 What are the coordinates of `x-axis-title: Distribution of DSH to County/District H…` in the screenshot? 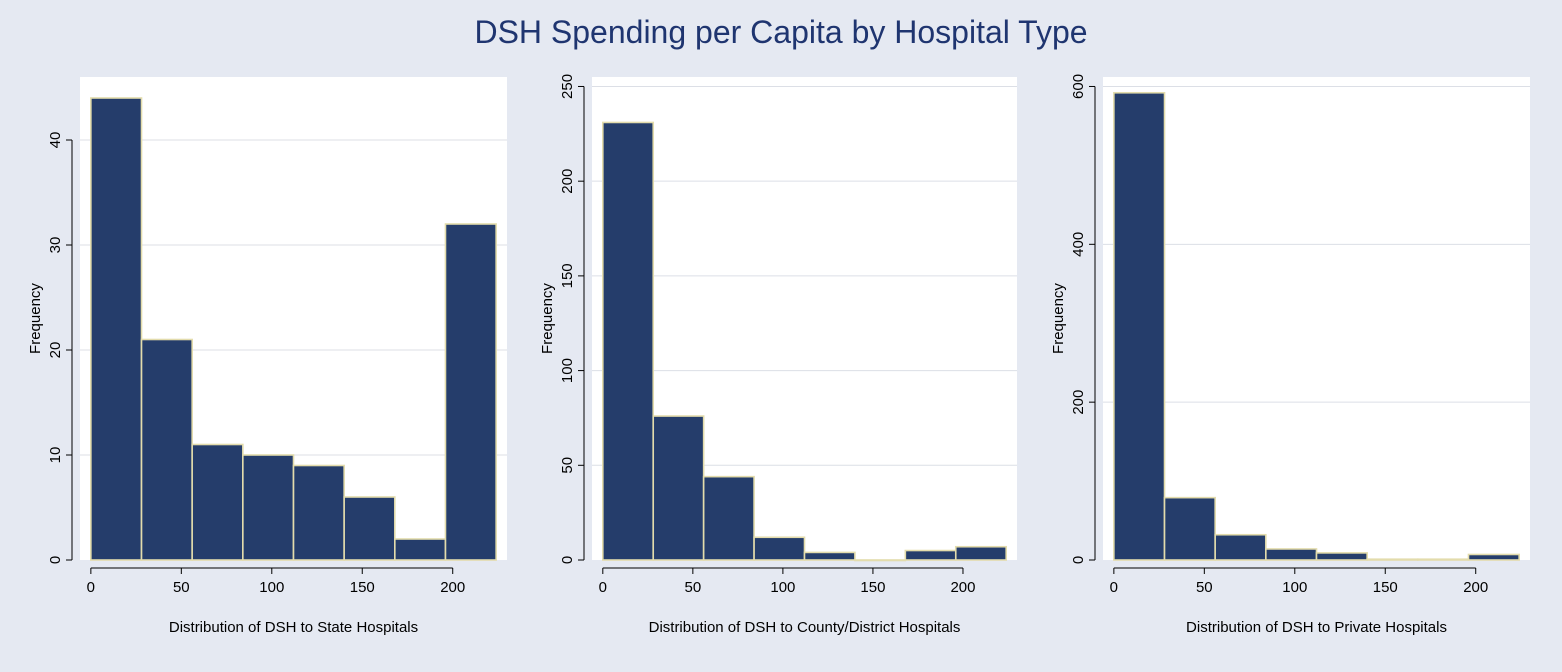 It's located at (805, 627).